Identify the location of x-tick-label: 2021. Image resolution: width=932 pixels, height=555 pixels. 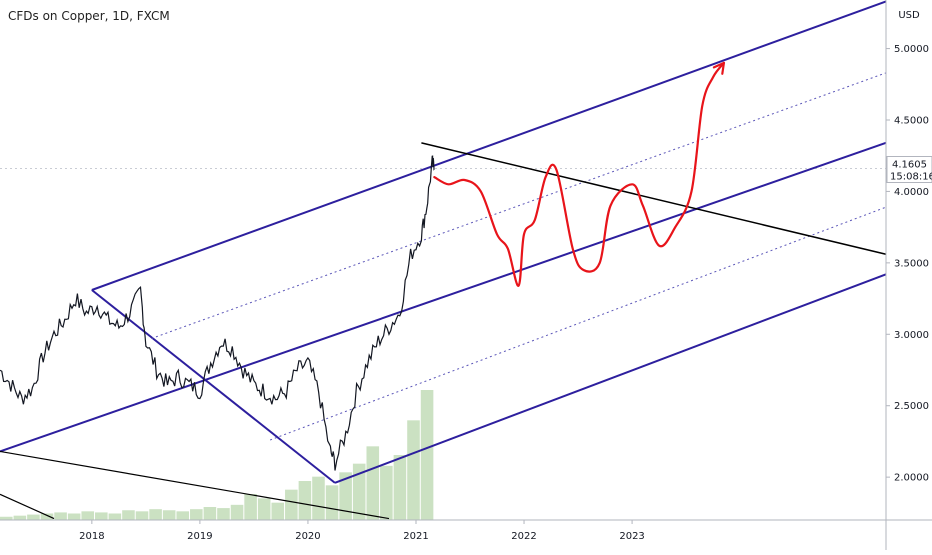
(415, 536).